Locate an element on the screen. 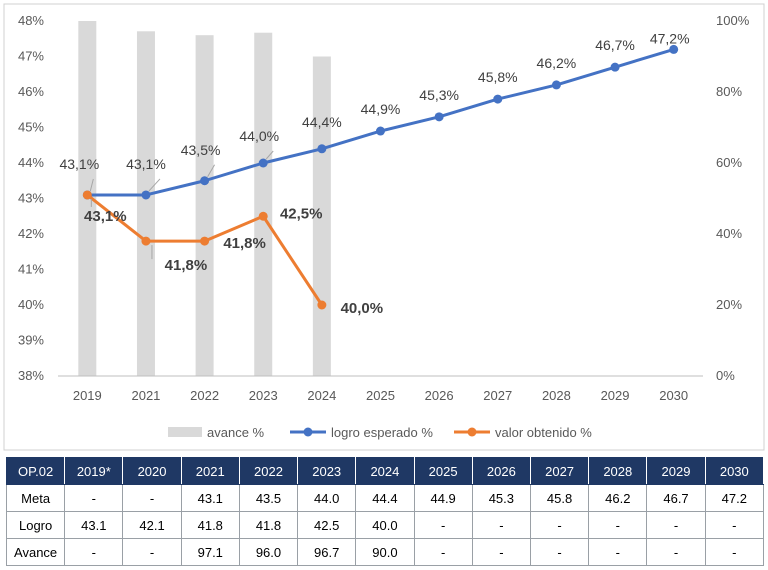 This screenshot has width=768, height=570. header-cell: 2023 is located at coordinates (327, 471).